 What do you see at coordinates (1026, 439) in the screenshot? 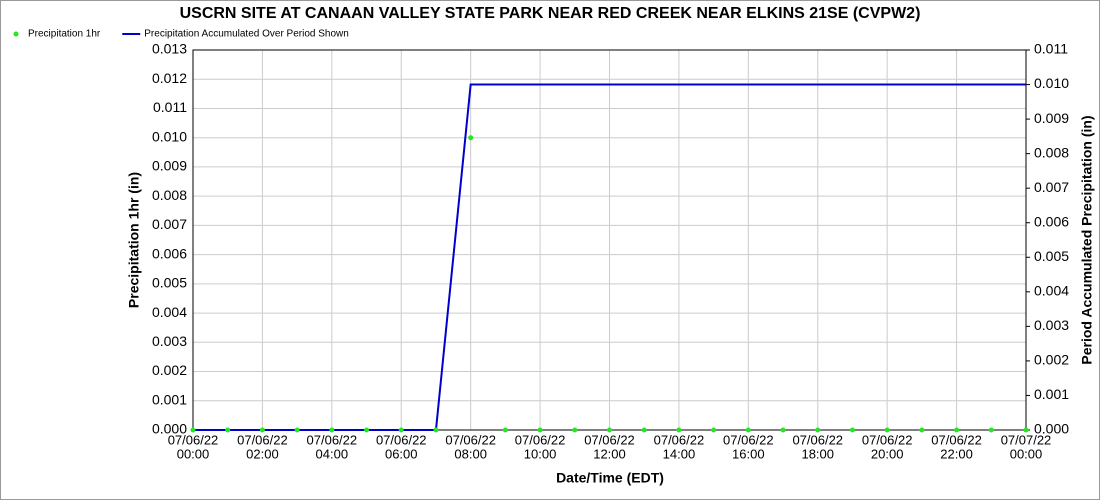
I see `x-tick-label: 07/07/22` at bounding box center [1026, 439].